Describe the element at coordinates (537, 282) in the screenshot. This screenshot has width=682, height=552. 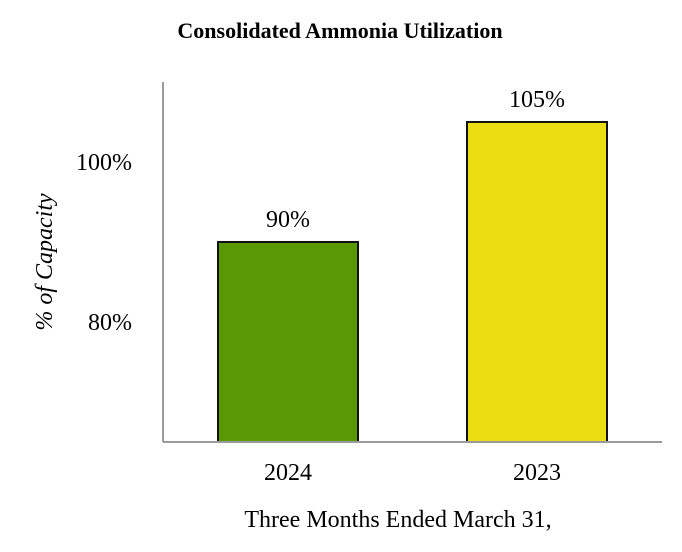
I see `bar-2023` at that location.